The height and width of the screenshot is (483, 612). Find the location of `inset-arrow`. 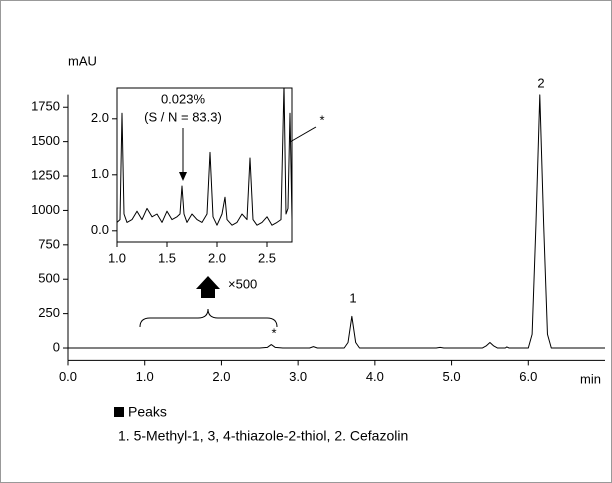

inset-arrow is located at coordinates (303, 134).